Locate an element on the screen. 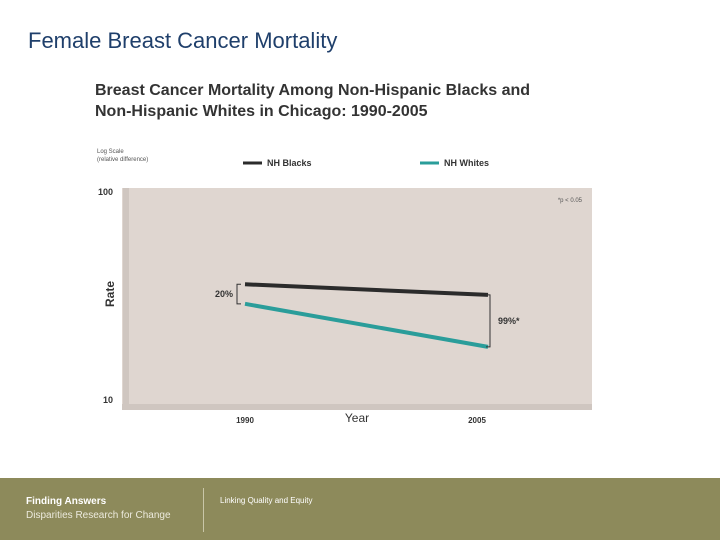 Image resolution: width=720 pixels, height=540 pixels. footer-org-name: Finding Answers is located at coordinates (66, 501).